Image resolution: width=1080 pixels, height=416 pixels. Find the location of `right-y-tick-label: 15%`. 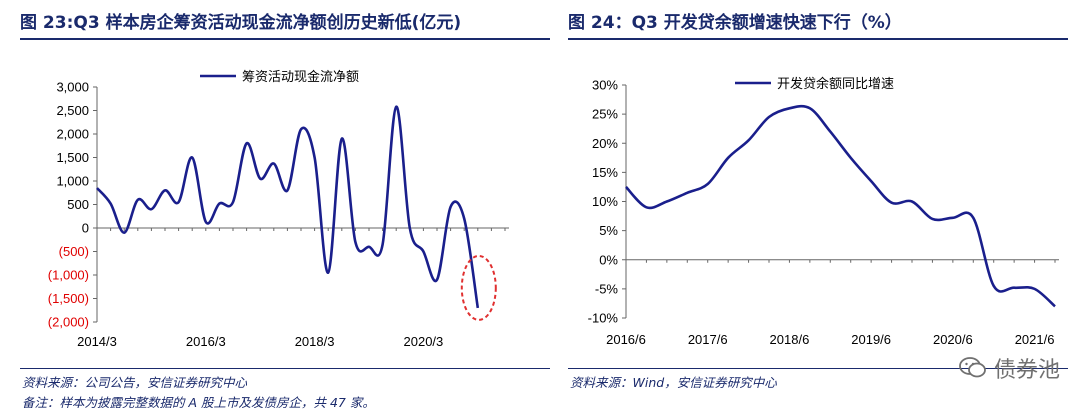

right-y-tick-label: 15% is located at coordinates (605, 172).